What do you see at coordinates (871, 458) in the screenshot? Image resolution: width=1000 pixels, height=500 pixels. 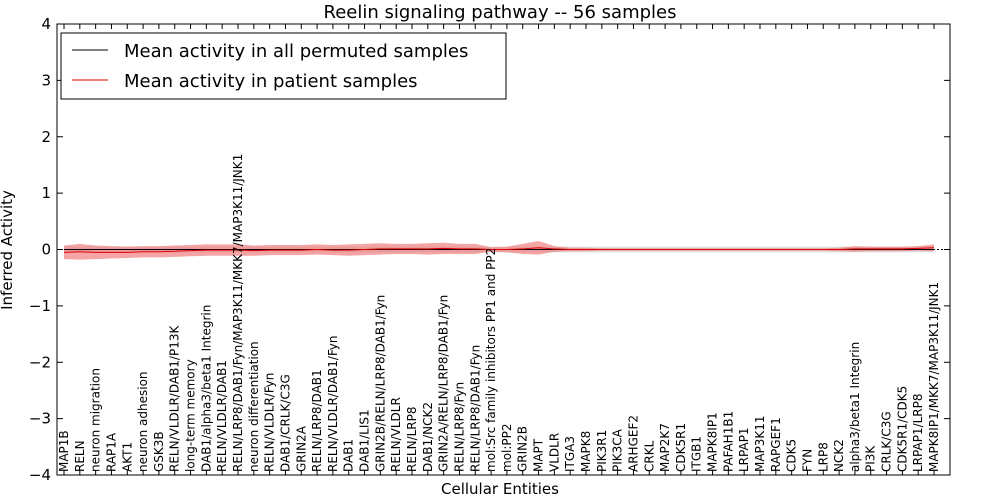 I see `x-tick-label: PI3K` at bounding box center [871, 458].